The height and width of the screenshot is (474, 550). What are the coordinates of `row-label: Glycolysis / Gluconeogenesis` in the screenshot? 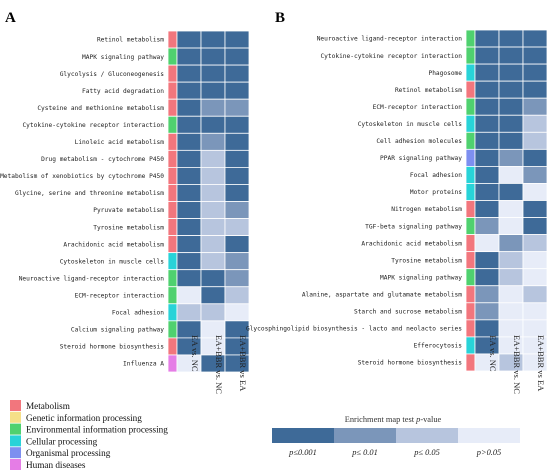 It's located at (112, 74).